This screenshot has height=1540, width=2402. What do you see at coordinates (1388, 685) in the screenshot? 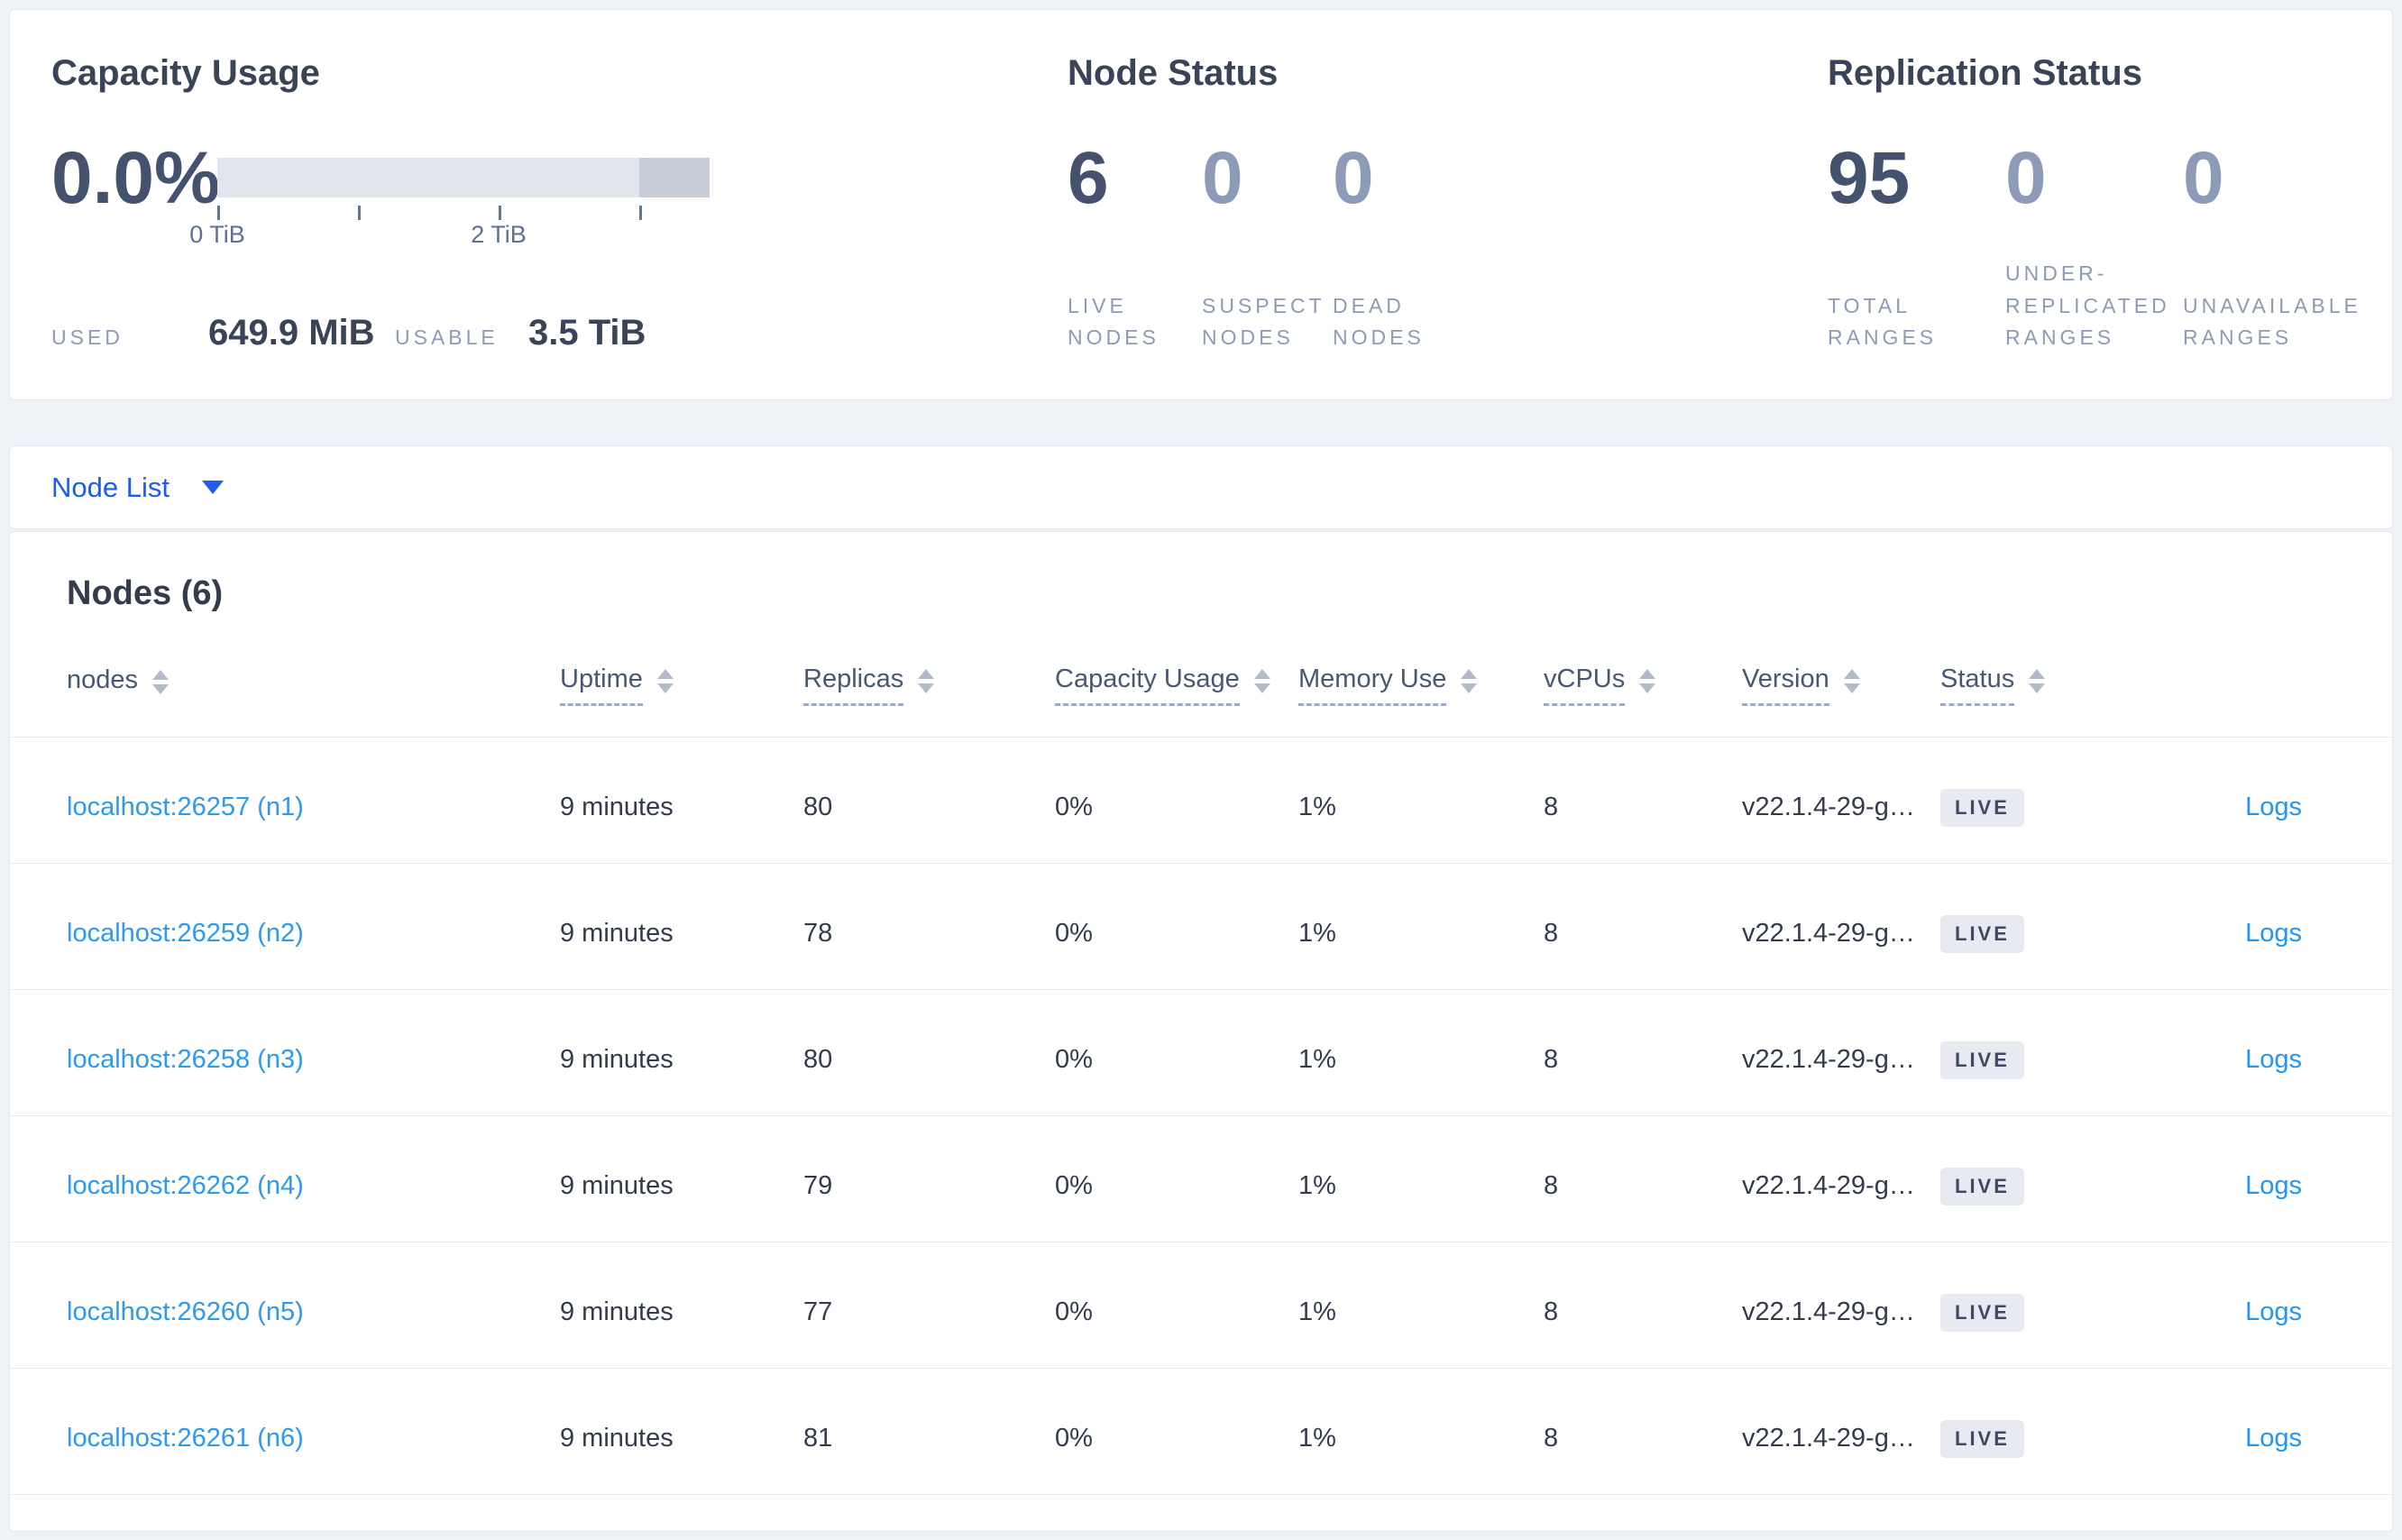
I see `column-header-memory-use: Memory Use` at bounding box center [1388, 685].